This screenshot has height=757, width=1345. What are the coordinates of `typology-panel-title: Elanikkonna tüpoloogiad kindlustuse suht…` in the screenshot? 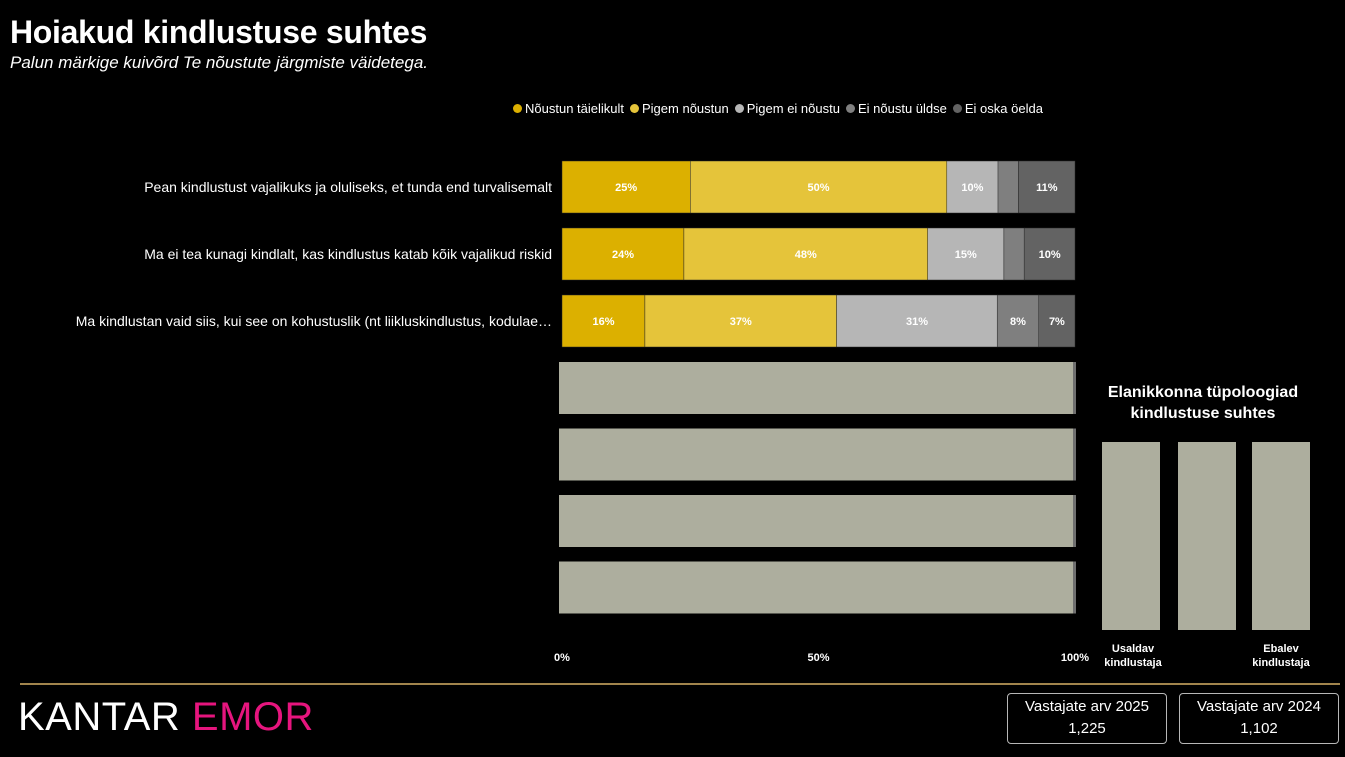 It's located at (1203, 403).